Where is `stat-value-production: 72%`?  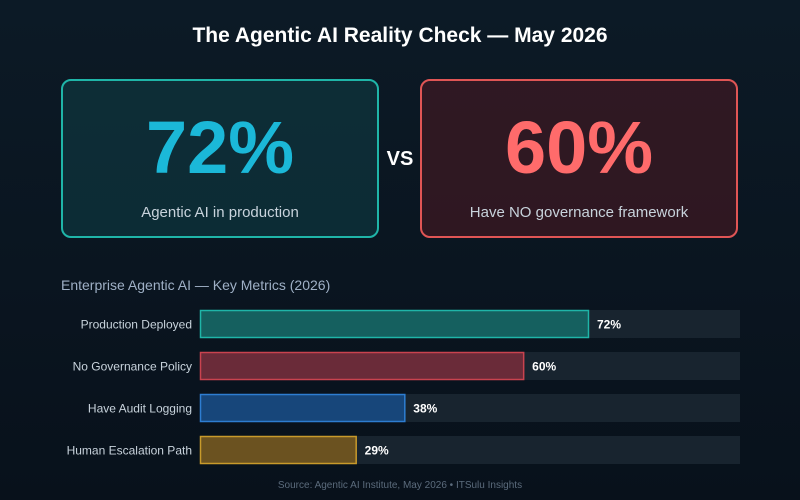 stat-value-production: 72% is located at coordinates (220, 147).